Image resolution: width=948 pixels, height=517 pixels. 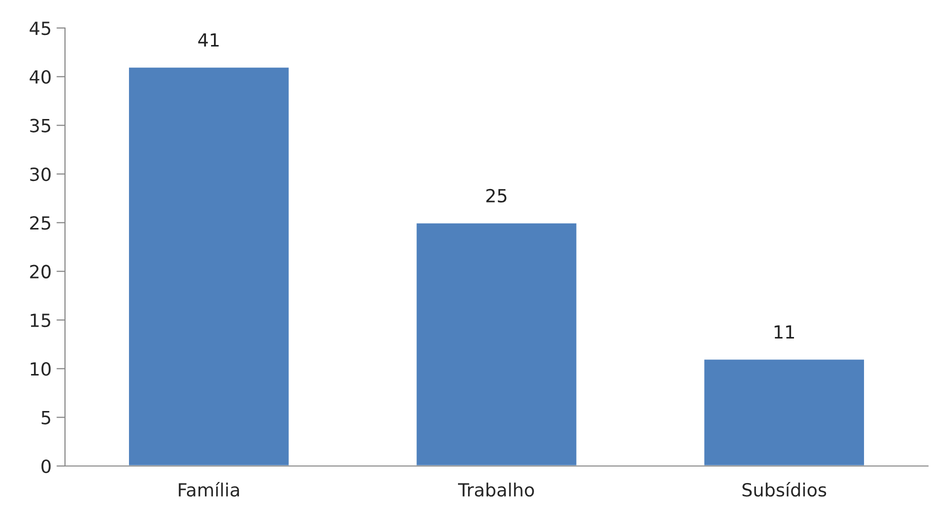 What do you see at coordinates (40, 29) in the screenshot?
I see `y-tick-label: 45` at bounding box center [40, 29].